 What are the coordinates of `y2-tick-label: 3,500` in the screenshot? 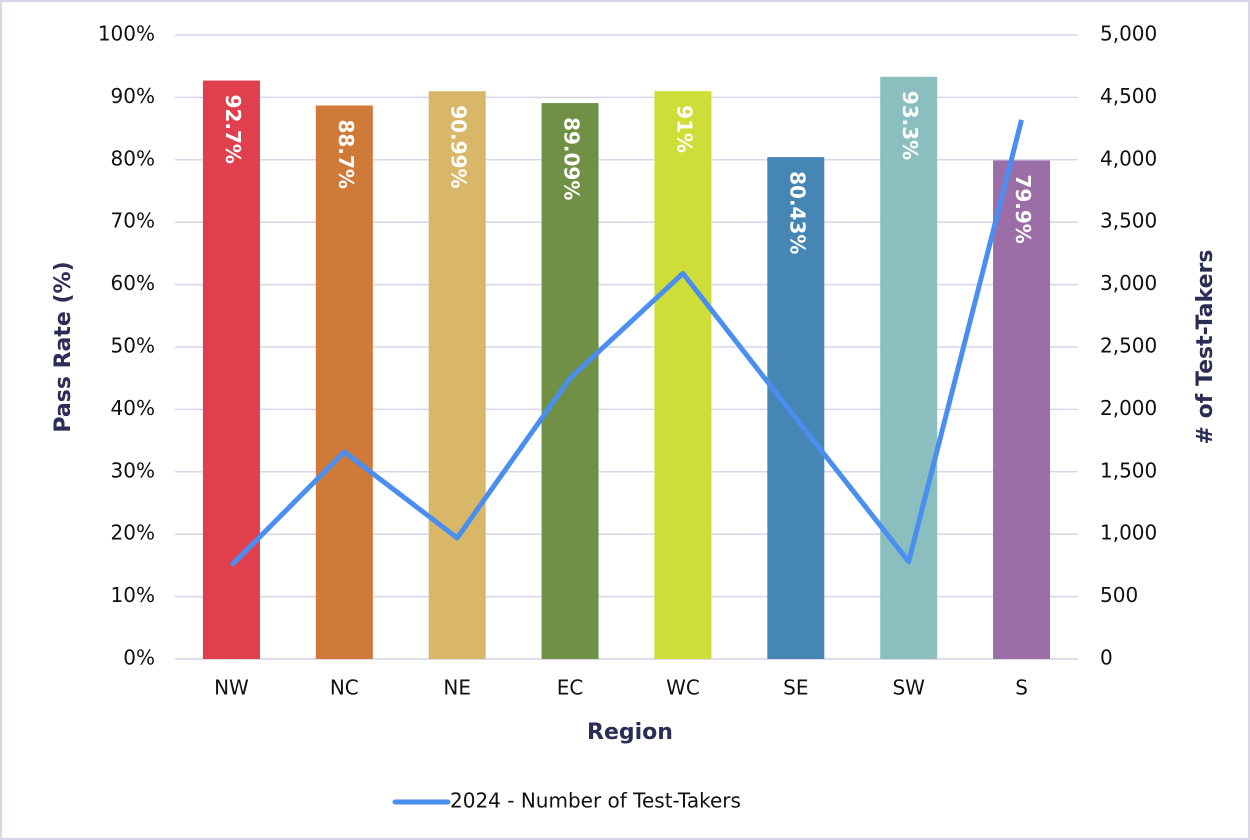 It's located at (1128, 221).